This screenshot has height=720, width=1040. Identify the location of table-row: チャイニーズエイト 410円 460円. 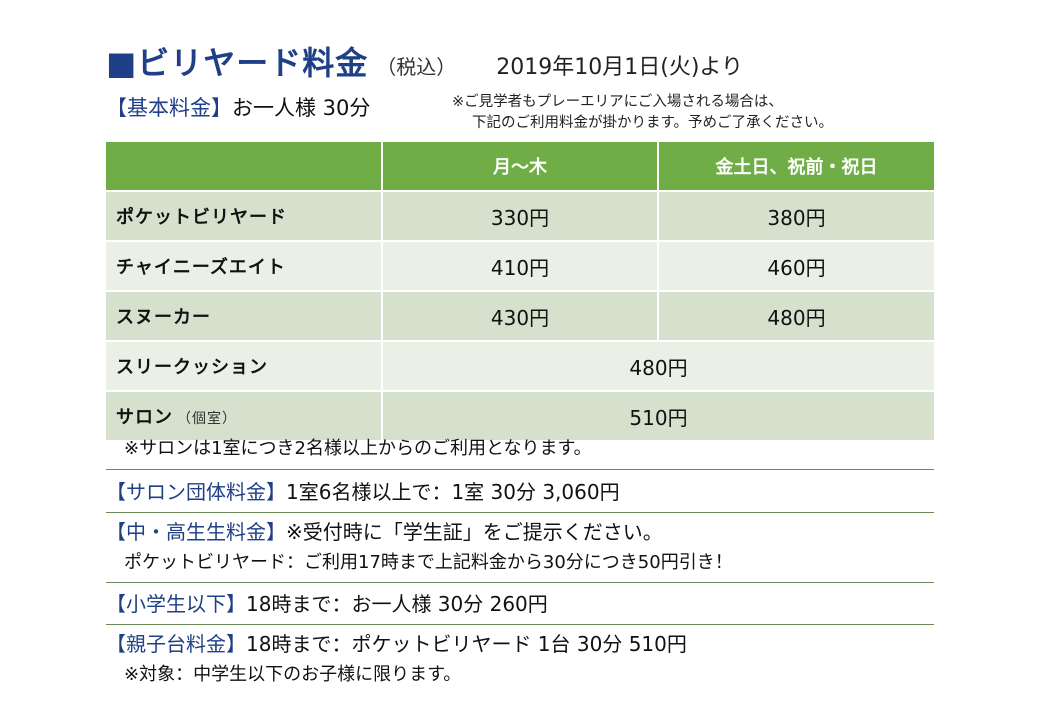
(520, 265).